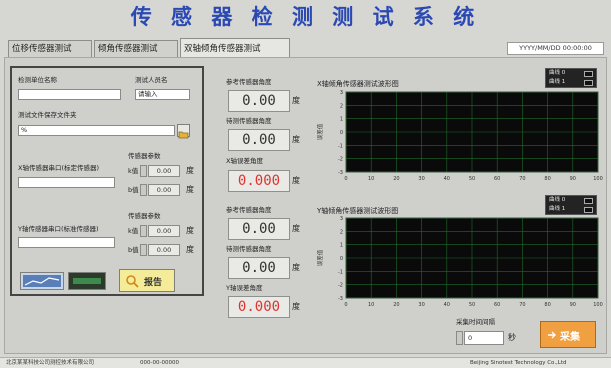 Image resolution: width=611 pixels, height=368 pixels. I want to click on x-chart-x-tick-label: 20, so click(396, 179).